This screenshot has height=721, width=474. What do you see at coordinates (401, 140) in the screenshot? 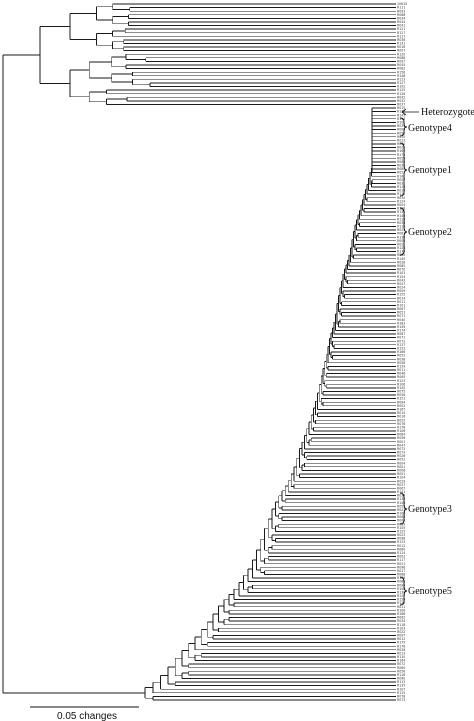
I see `leaf-label: R023` at bounding box center [401, 140].